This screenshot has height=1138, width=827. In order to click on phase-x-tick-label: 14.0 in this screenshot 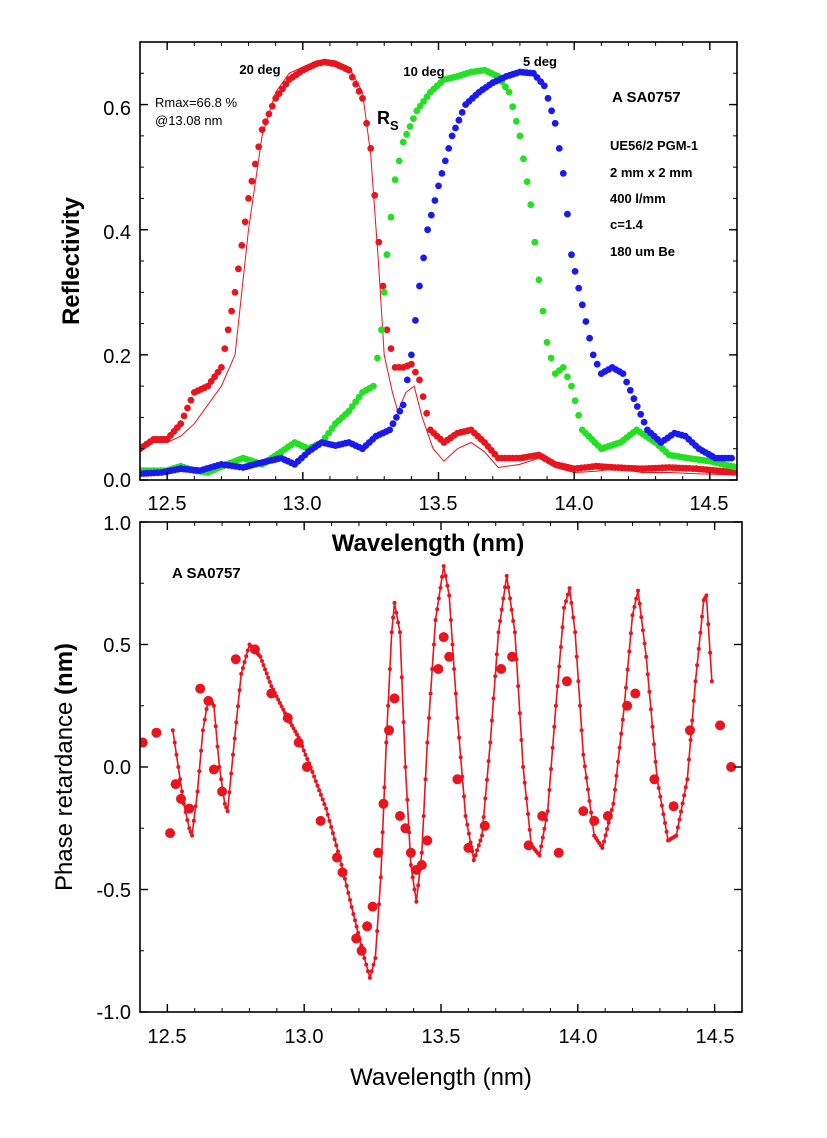, I will do `click(578, 1037)`.